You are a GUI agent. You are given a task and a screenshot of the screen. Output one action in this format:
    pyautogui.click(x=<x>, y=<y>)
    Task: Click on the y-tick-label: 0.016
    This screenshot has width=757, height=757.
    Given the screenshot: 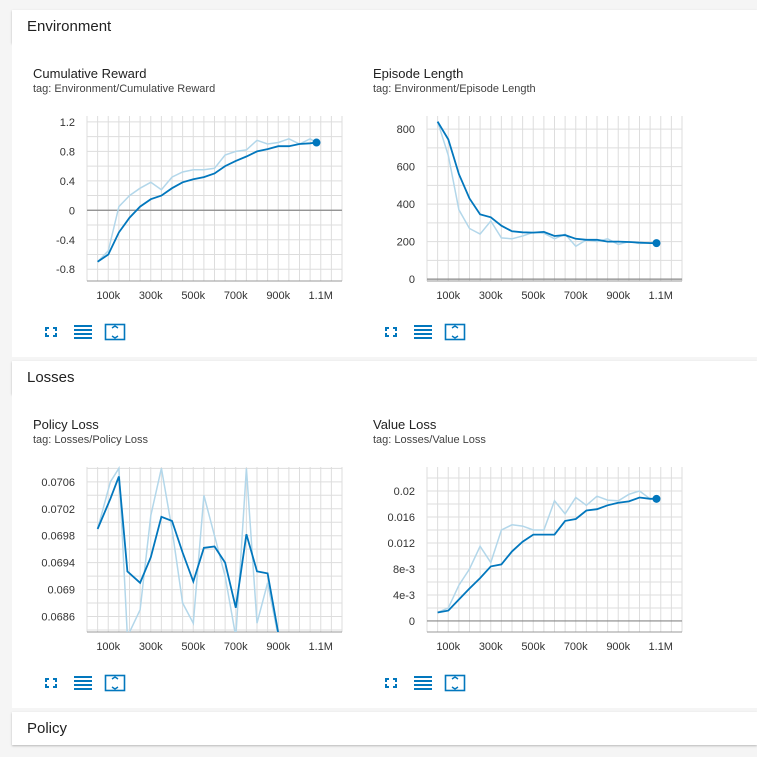 What is the action you would take?
    pyautogui.click(x=401, y=518)
    